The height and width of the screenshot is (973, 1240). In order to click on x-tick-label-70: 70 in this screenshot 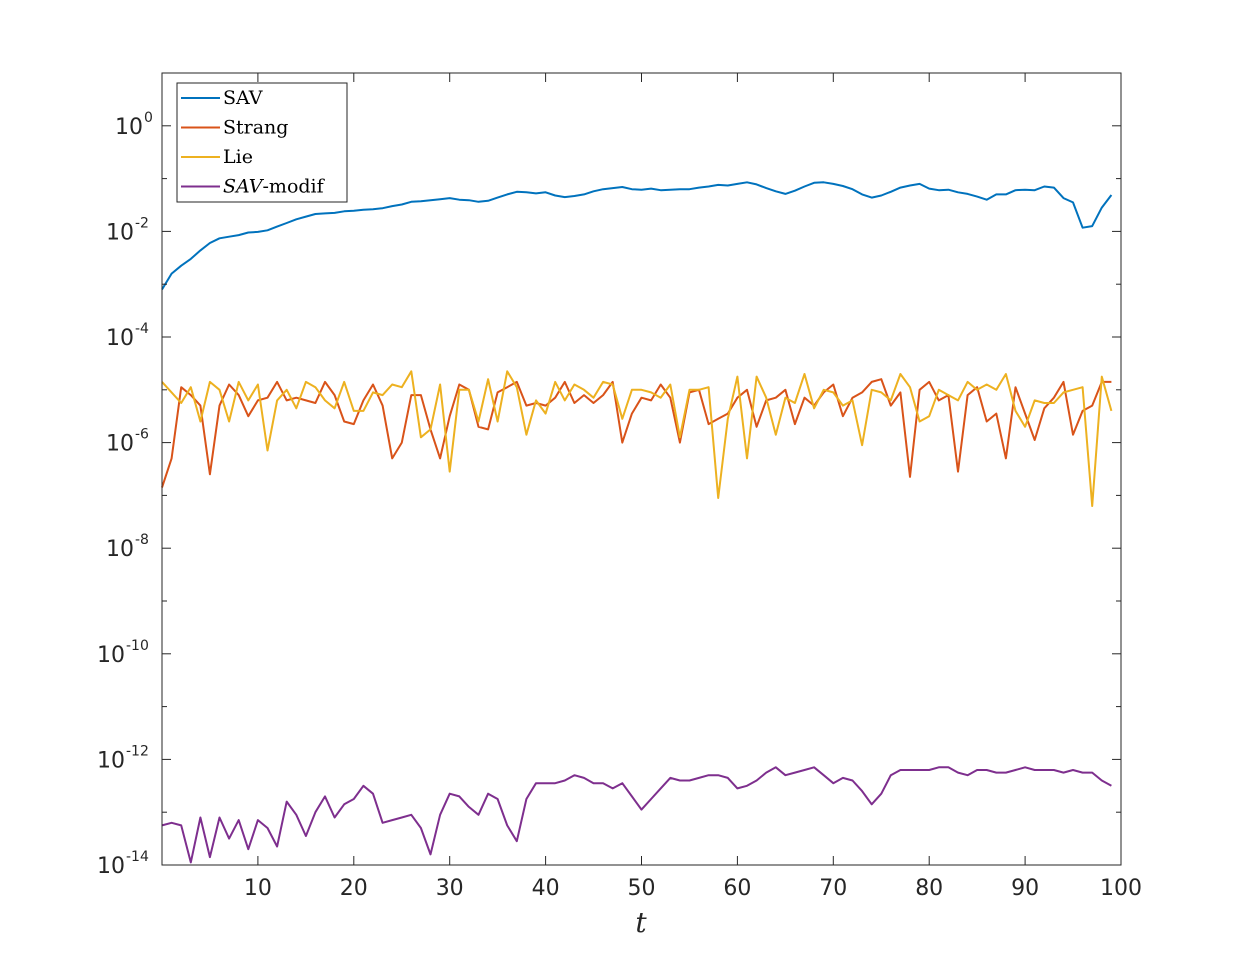, I will do `click(833, 888)`.